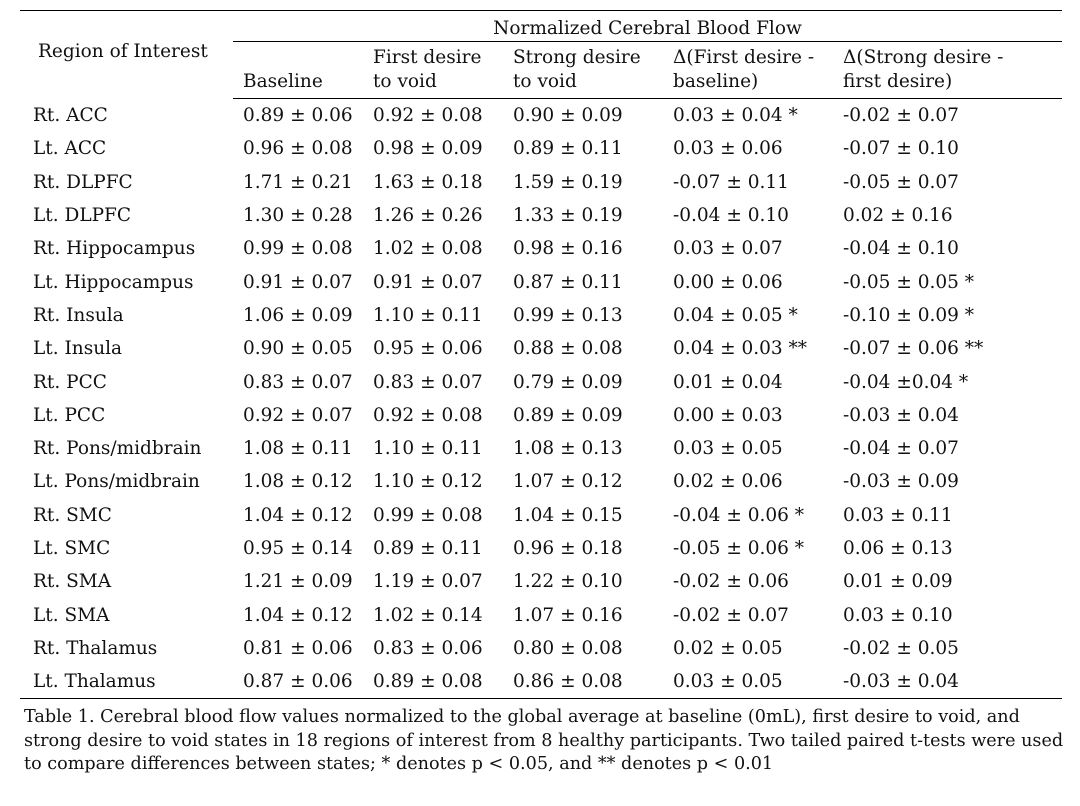 The width and height of the screenshot is (1080, 806). Describe the element at coordinates (901, 482) in the screenshot. I see `value-cell: -0.03 ± 0.09` at that location.